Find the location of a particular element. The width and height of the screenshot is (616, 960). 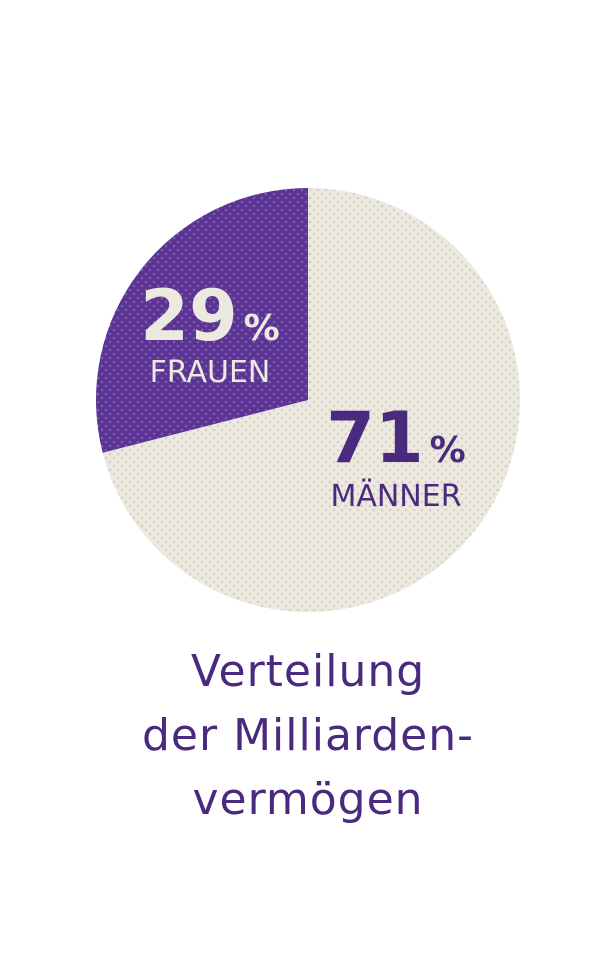

pie-slice-frauen is located at coordinates (201, 320).